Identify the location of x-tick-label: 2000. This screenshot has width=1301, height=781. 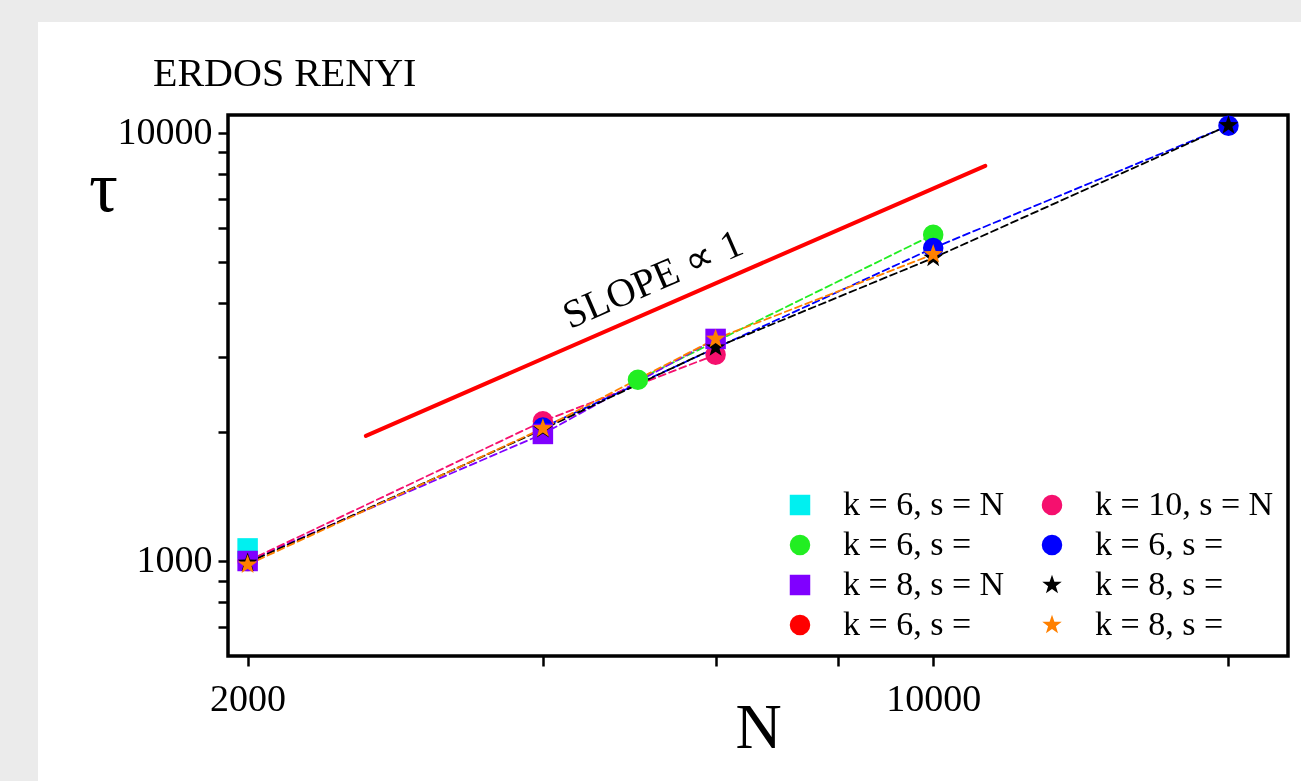
(248, 697).